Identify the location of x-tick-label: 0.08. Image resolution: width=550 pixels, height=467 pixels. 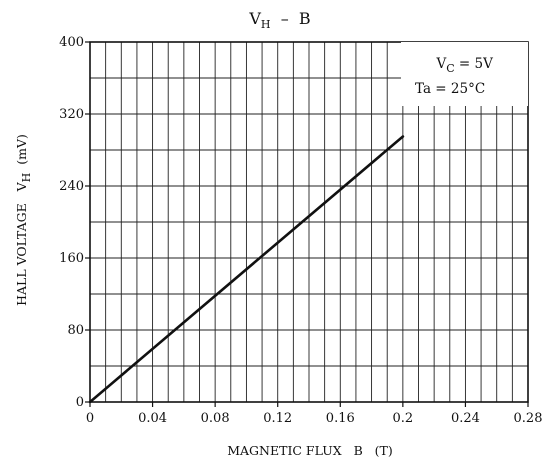
(215, 418).